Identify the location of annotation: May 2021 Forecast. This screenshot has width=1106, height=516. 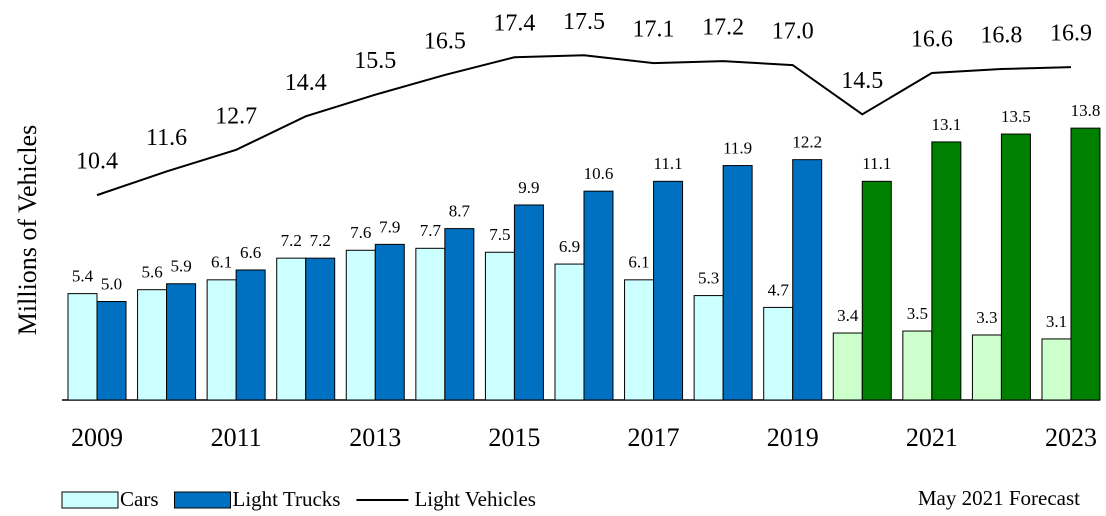
(999, 498).